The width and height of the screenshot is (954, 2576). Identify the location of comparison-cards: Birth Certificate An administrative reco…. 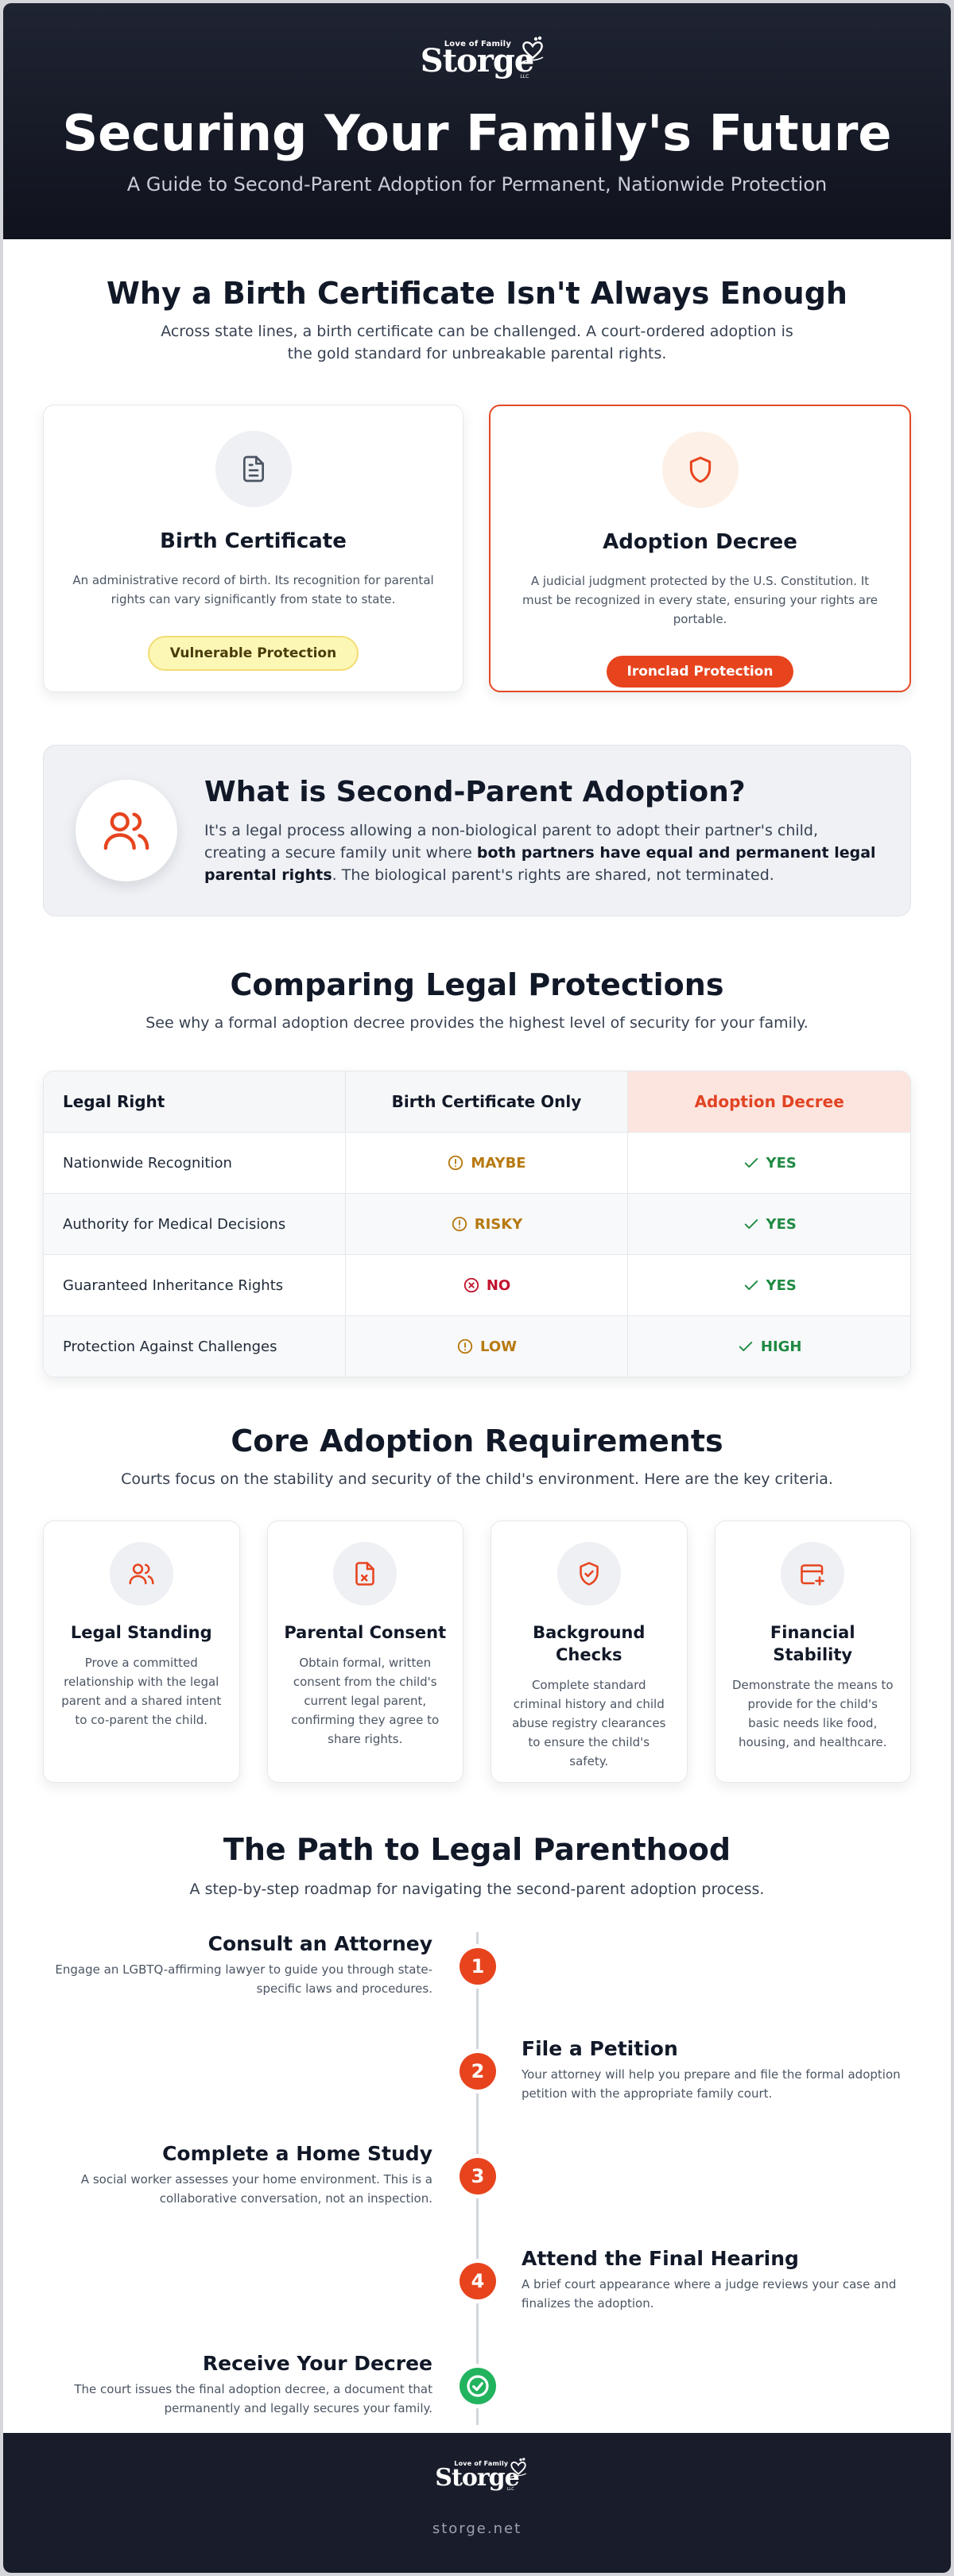
(477, 548).